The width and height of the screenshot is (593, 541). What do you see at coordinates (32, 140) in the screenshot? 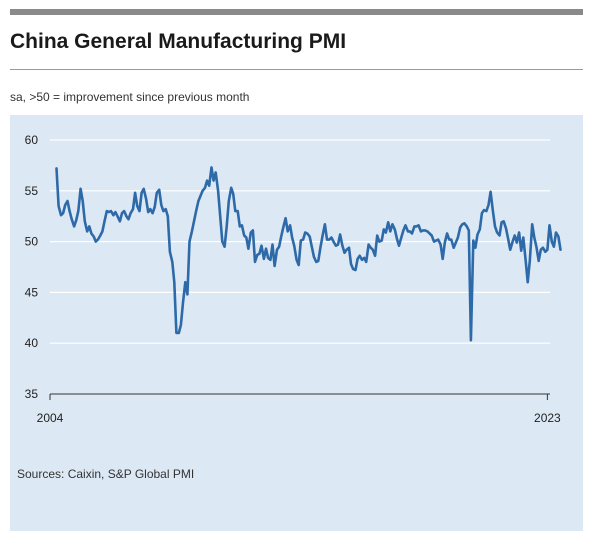
I see `y-tick-label-60: 60` at bounding box center [32, 140].